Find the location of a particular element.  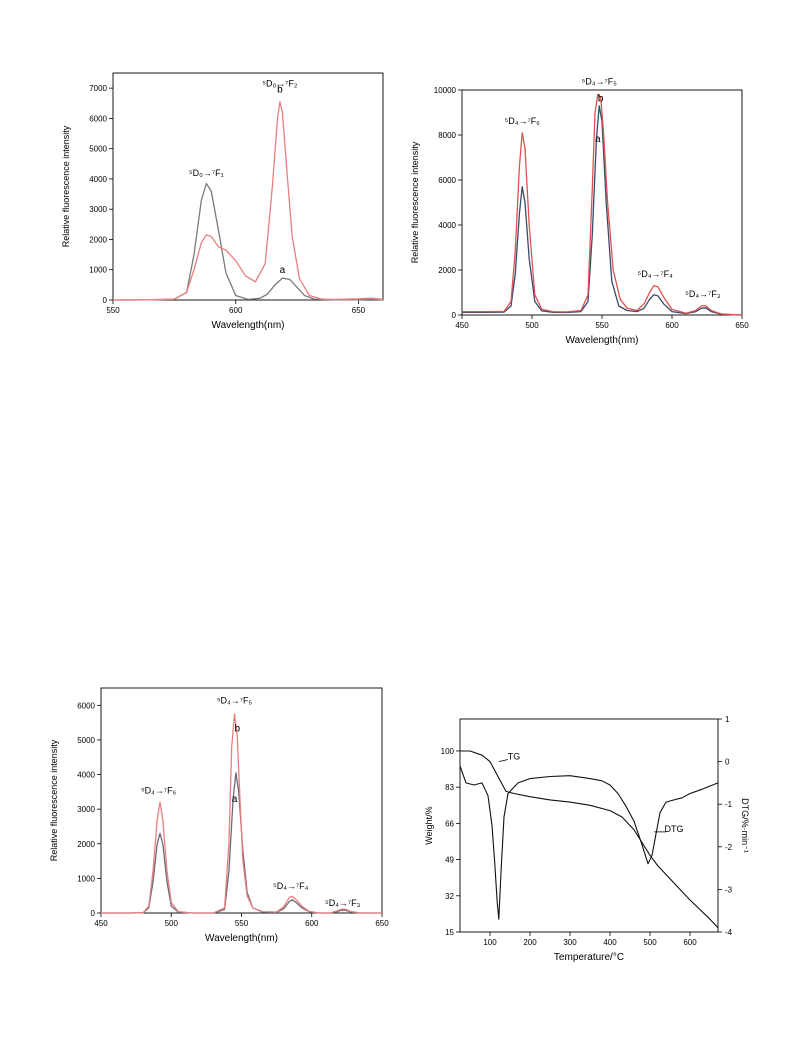

y2-axis-label: DTG/%·min⁻¹ is located at coordinates (745, 825).